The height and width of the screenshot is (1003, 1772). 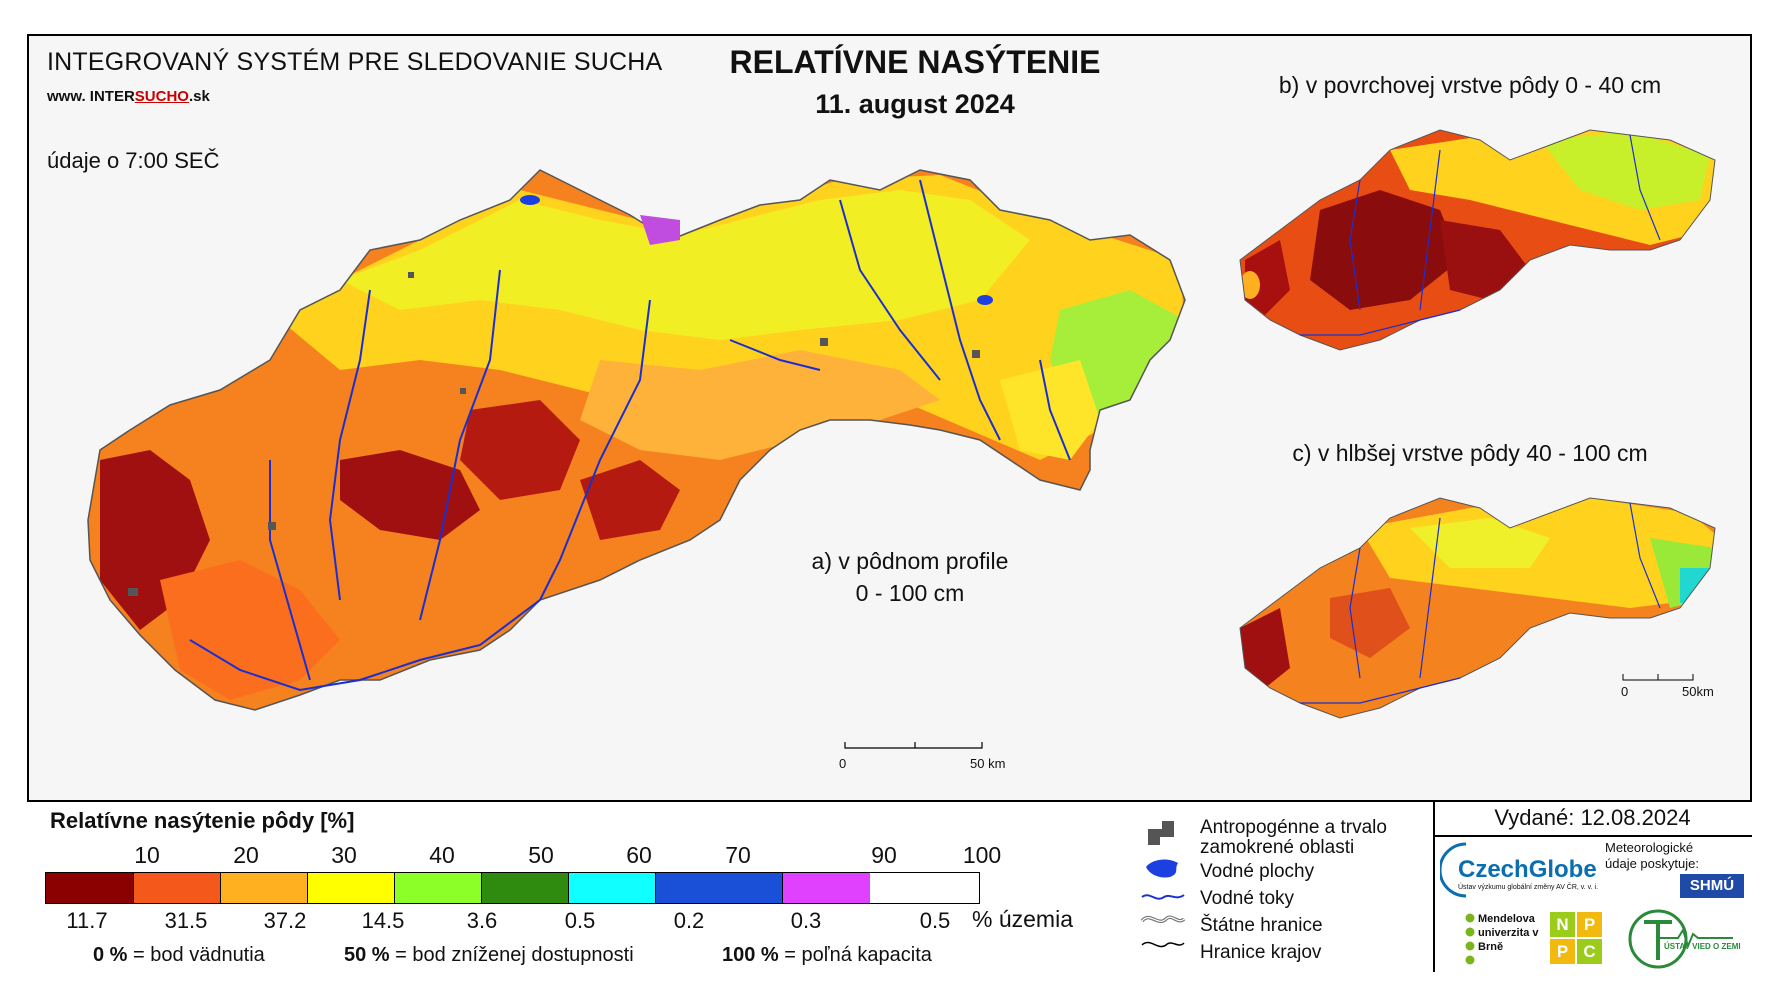 What do you see at coordinates (1257, 871) in the screenshot?
I see `symbol-label-water: Vodné plochy` at bounding box center [1257, 871].